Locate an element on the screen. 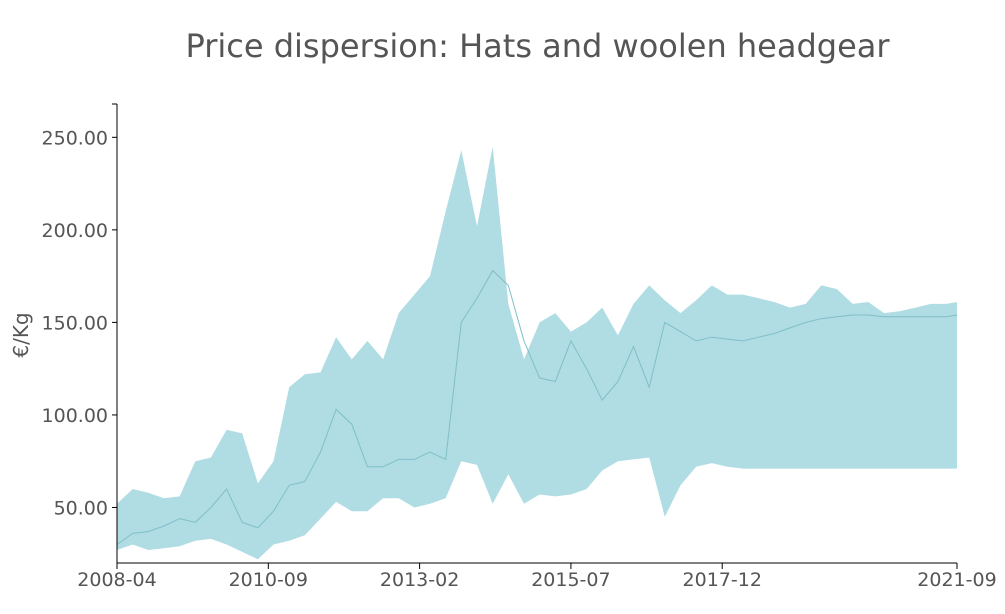  x-tick-label: 2008-04 is located at coordinates (116, 580).